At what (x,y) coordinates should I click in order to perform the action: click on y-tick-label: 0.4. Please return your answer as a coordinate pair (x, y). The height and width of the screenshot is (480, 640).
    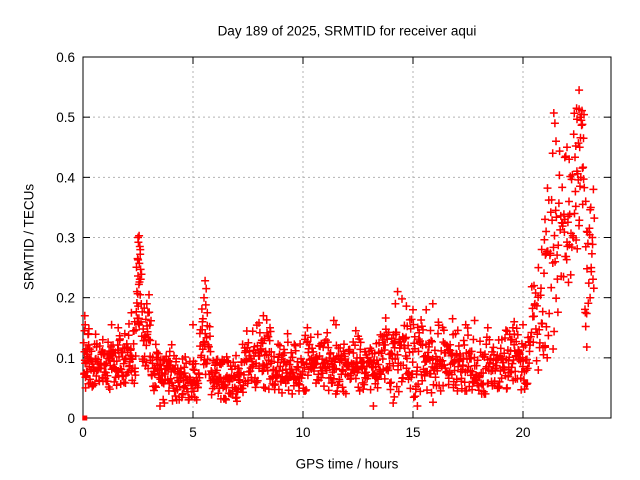
    Looking at the image, I should click on (65, 177).